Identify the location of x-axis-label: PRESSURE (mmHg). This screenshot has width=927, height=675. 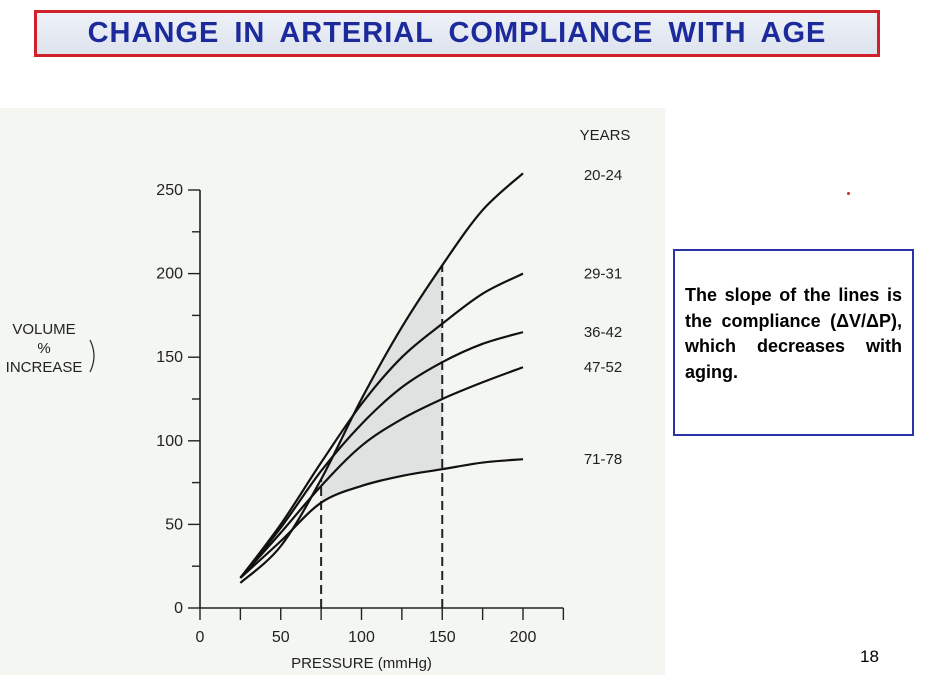
(361, 663).